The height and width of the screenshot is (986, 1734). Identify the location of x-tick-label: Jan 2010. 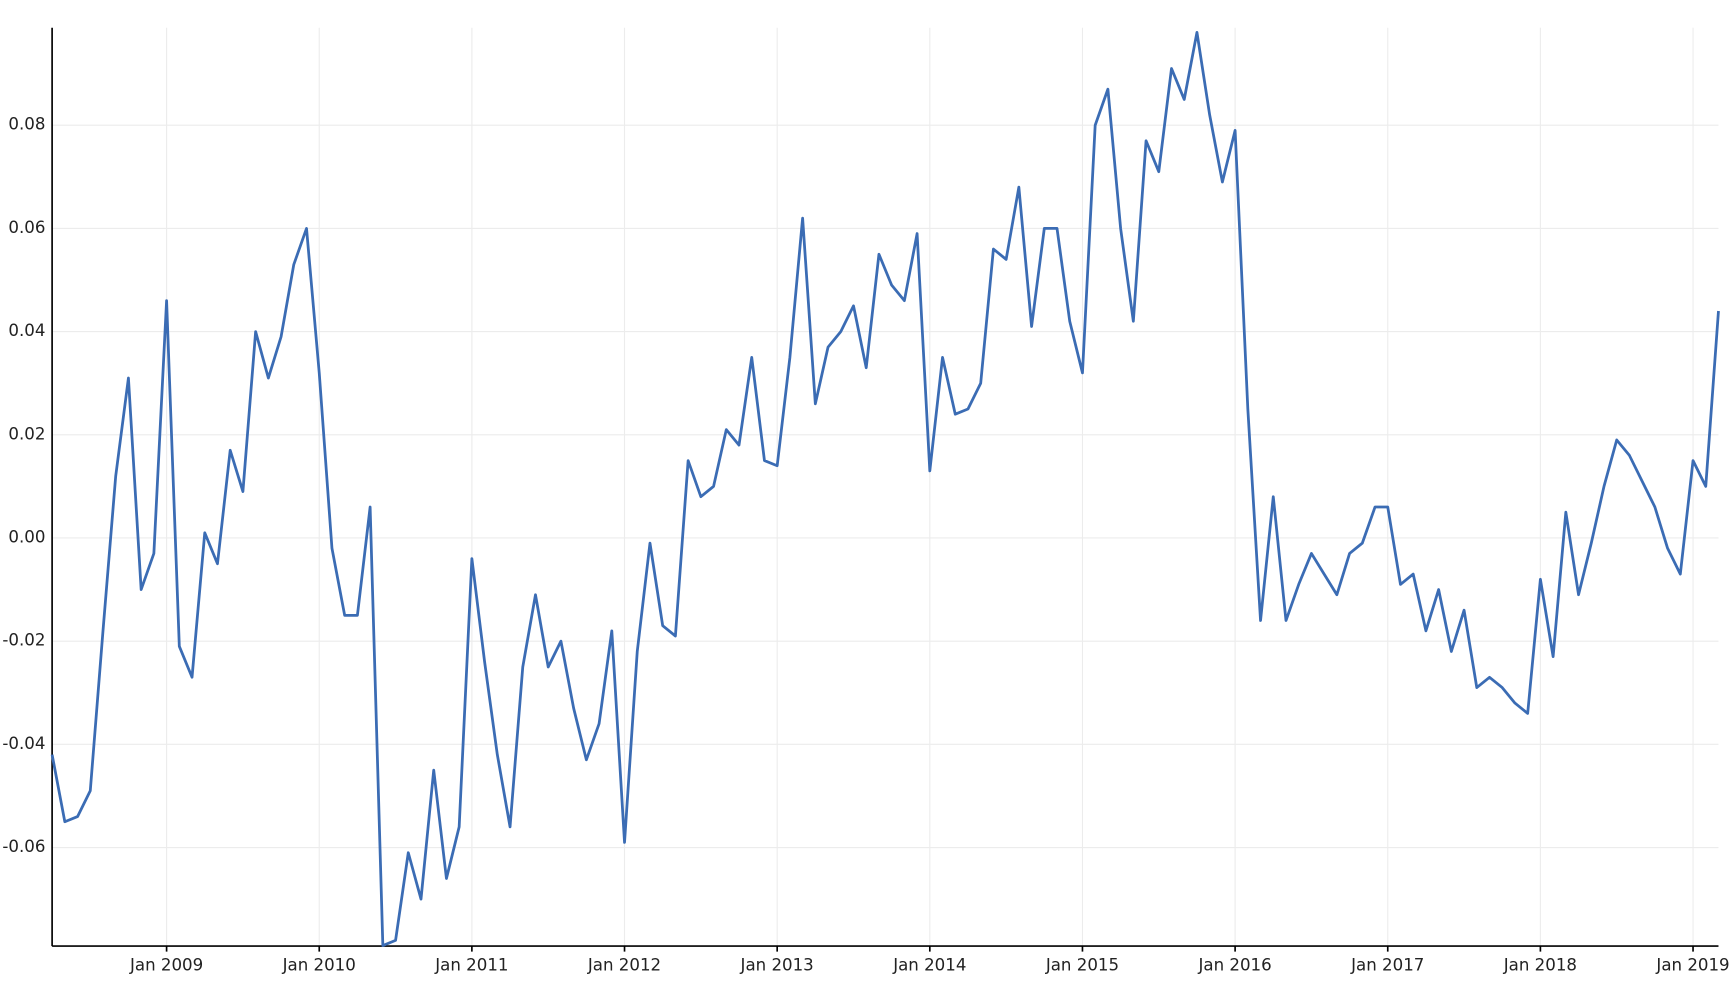
(319, 965).